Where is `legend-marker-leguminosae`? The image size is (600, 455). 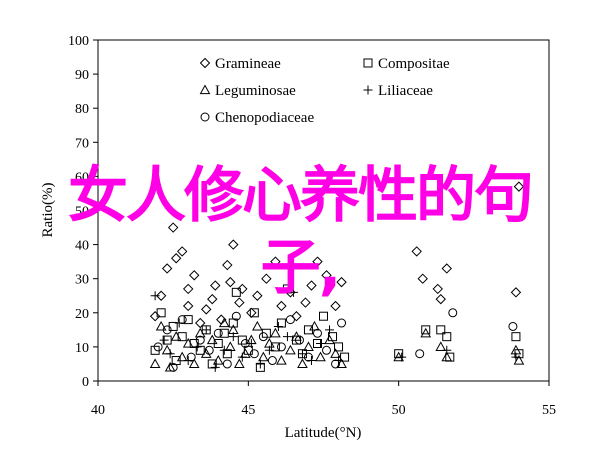
legend-marker-leguminosae is located at coordinates (205, 89).